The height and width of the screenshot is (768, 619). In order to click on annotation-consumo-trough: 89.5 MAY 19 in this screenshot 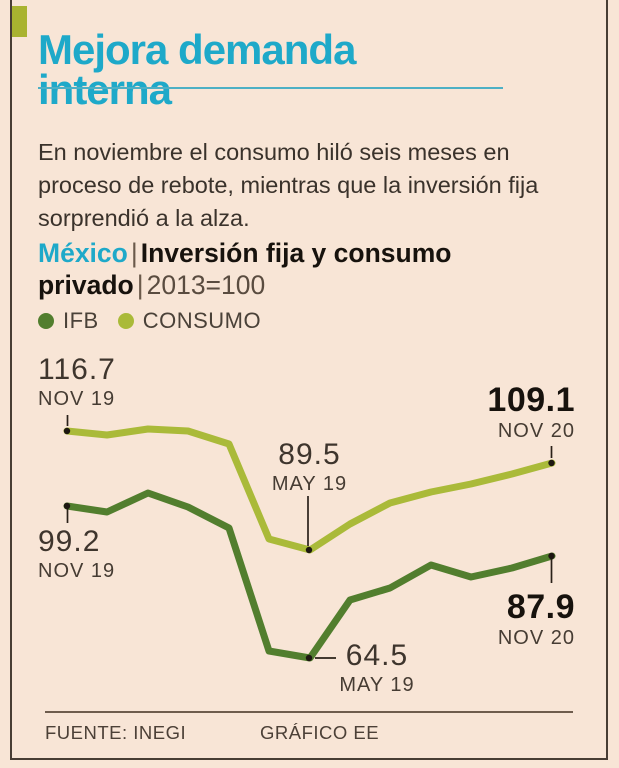, I will do `click(309, 466)`.